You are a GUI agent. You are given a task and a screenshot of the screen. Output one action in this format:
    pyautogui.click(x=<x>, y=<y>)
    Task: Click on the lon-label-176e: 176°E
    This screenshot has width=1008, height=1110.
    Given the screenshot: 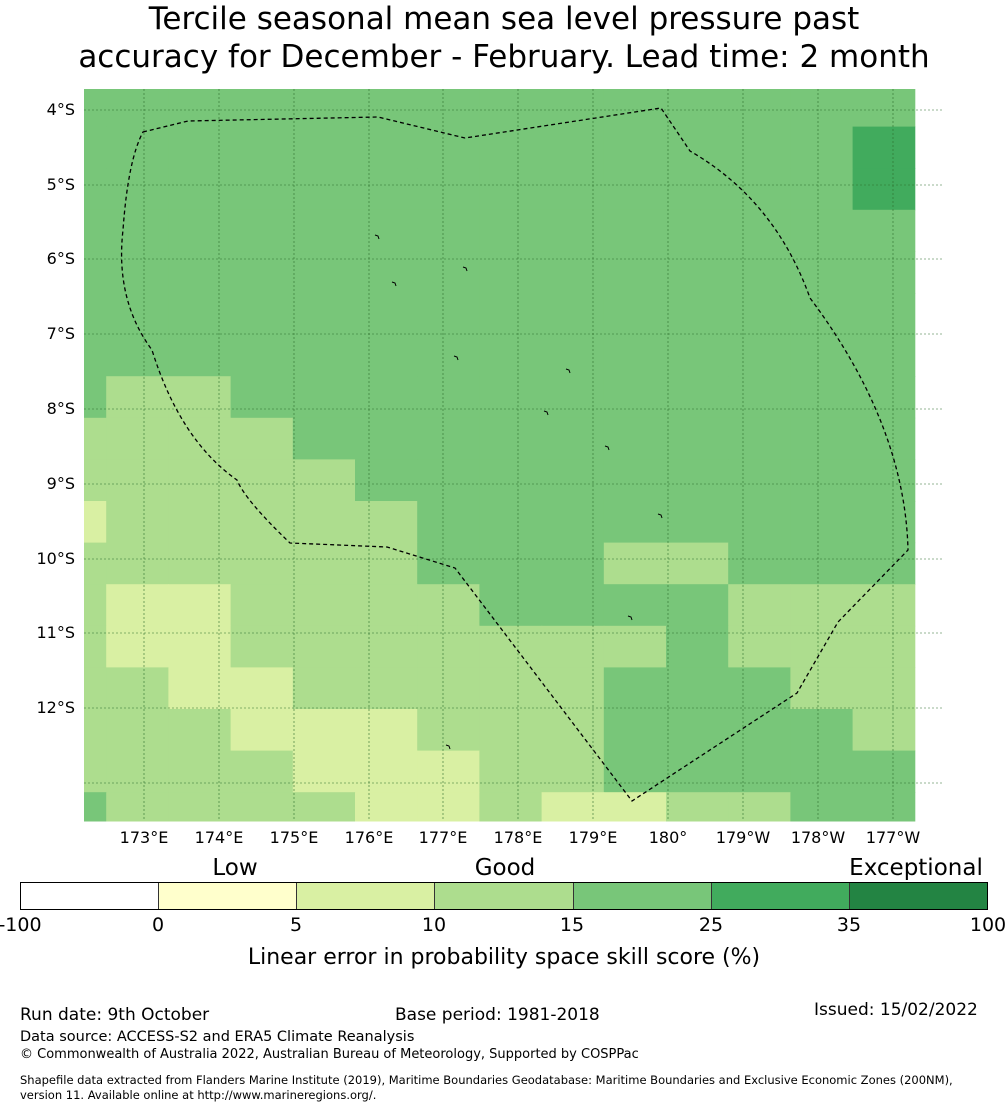 What is the action you would take?
    pyautogui.click(x=369, y=837)
    